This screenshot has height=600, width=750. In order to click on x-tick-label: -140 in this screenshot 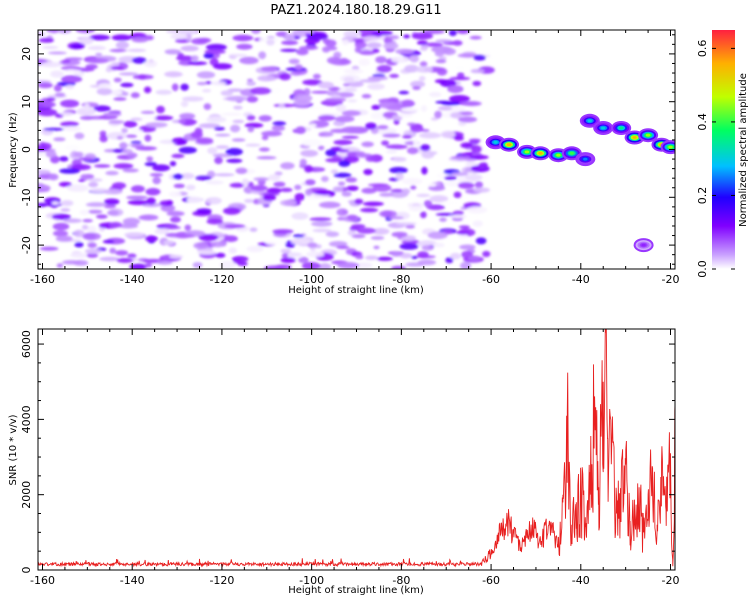, I will do `click(132, 580)`.